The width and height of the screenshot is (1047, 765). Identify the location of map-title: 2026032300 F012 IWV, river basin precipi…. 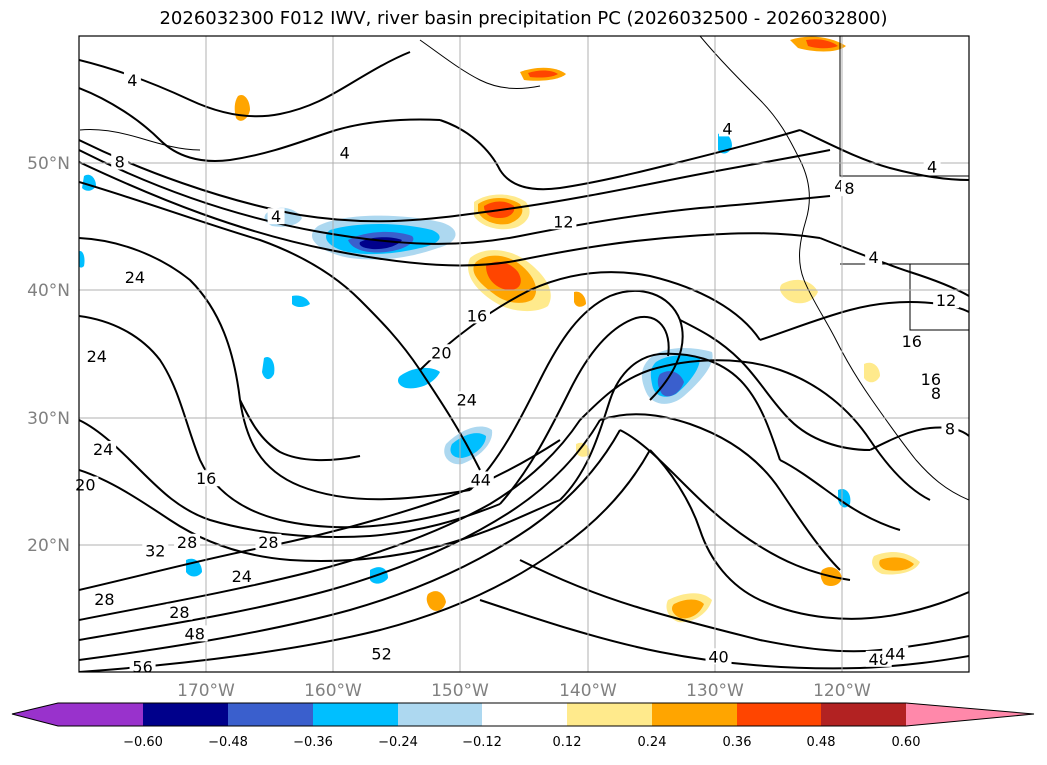
(523, 18).